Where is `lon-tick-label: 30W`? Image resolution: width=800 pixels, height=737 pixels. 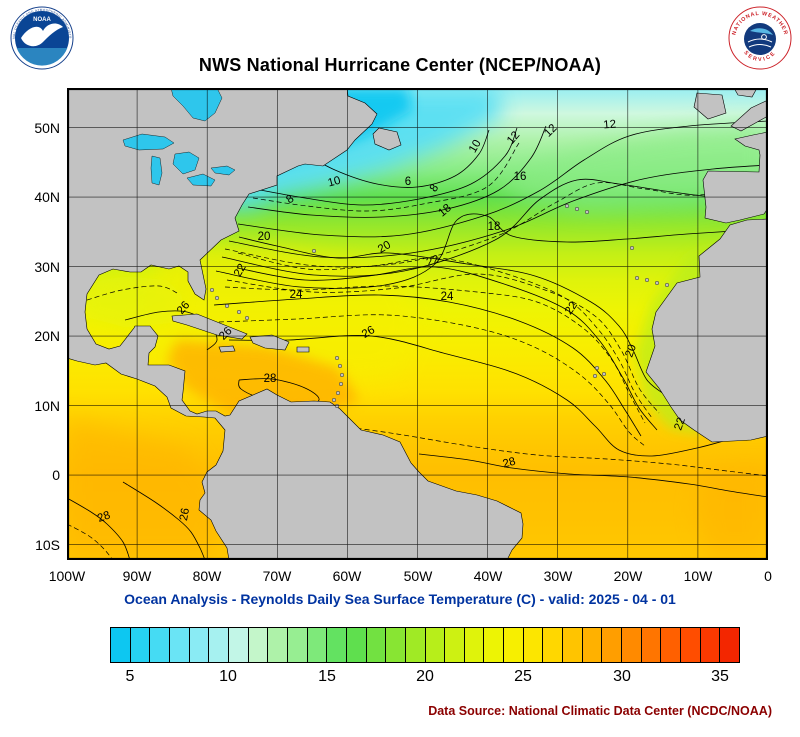
lon-tick-label: 30W is located at coordinates (558, 576).